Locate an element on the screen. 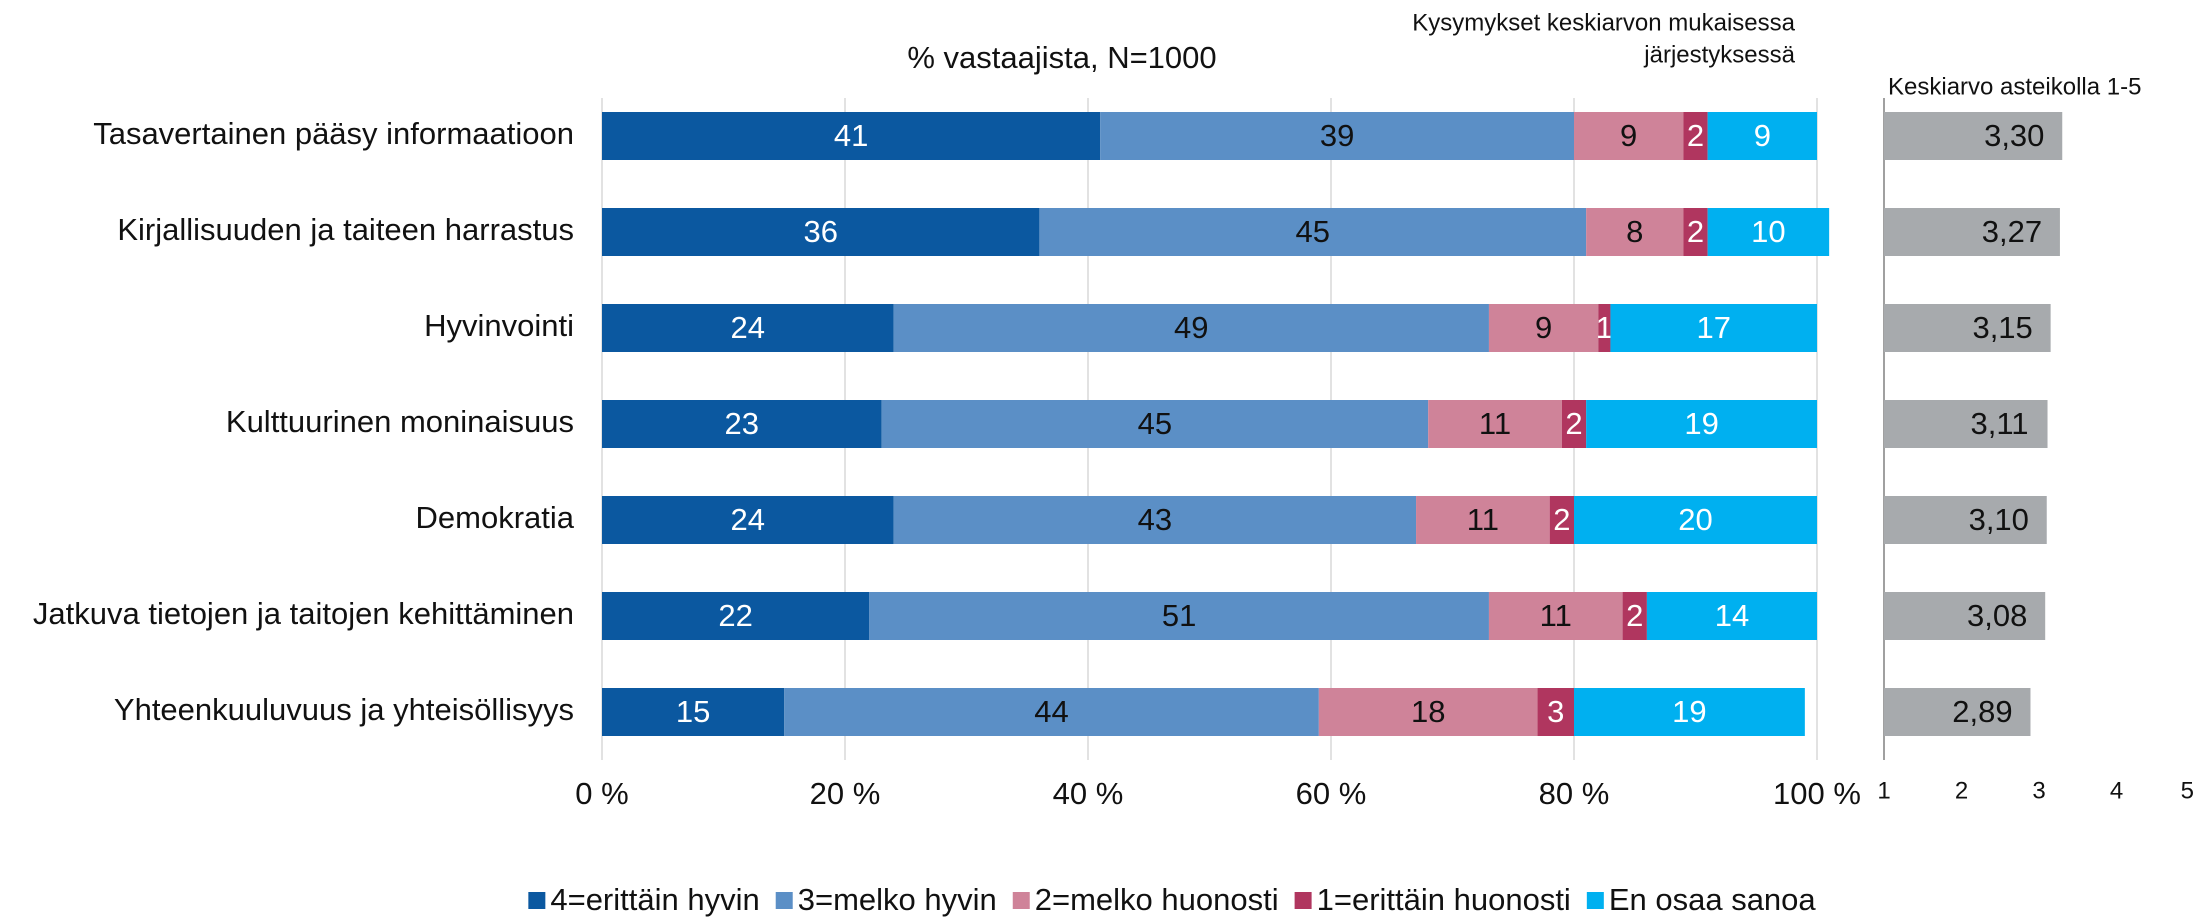 Image resolution: width=2206 pixels, height=918 pixels. y-tick-label: Kulttuurinen moninaisuus is located at coordinates (400, 421).